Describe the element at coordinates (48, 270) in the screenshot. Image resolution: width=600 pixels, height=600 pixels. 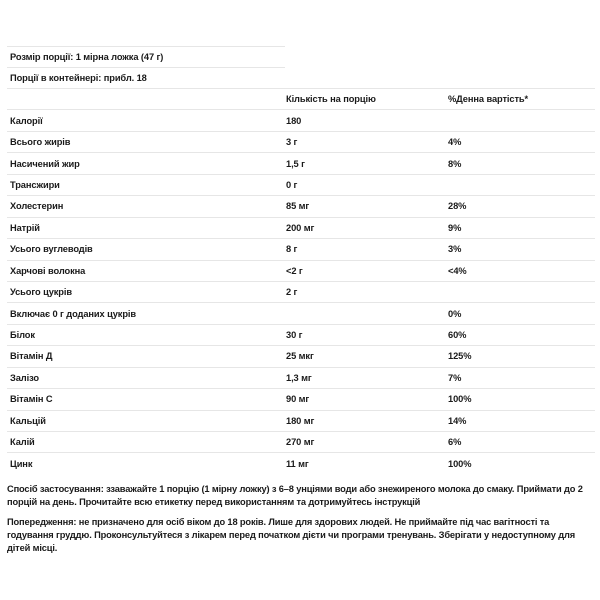
I see `nutrient-name: Харчові волокна` at that location.